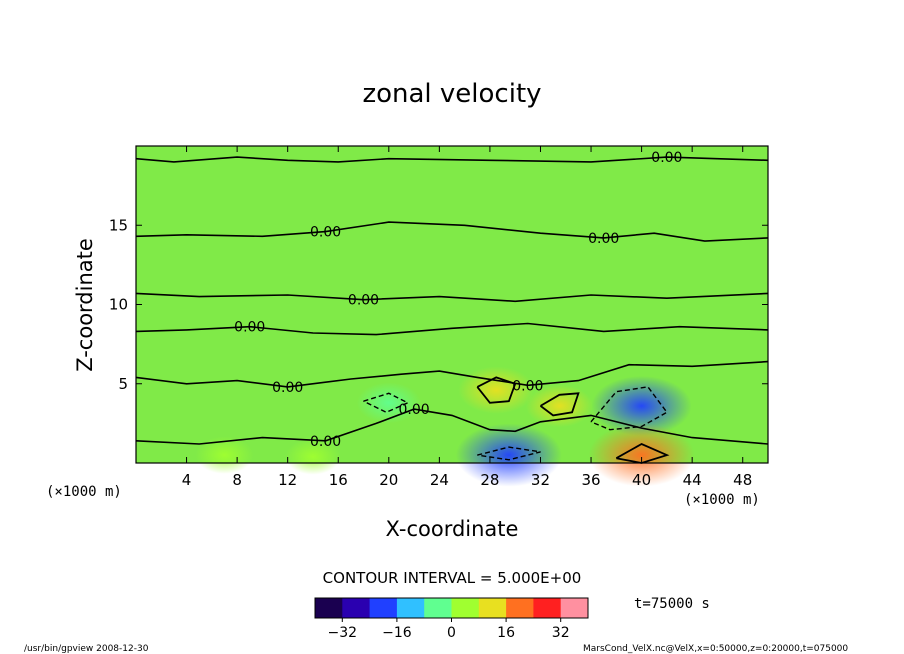 The image size is (904, 654). I want to click on colorbar-tick-label: −32, so click(343, 633).